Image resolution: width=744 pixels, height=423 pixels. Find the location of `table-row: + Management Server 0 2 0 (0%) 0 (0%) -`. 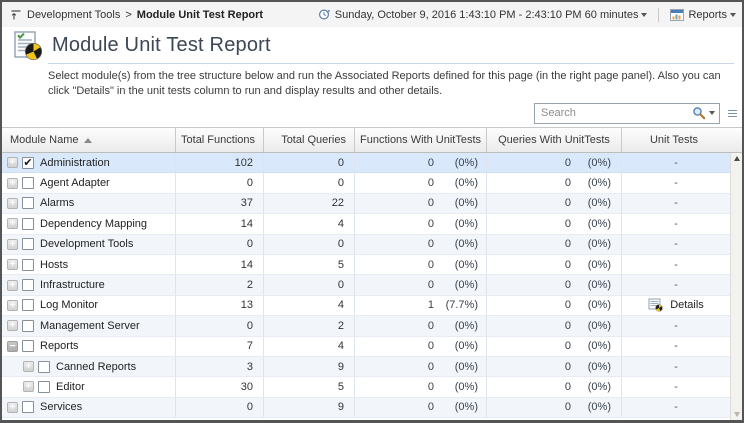

table-row: + Management Server 0 2 0 (0%) 0 (0%) - is located at coordinates (366, 326).